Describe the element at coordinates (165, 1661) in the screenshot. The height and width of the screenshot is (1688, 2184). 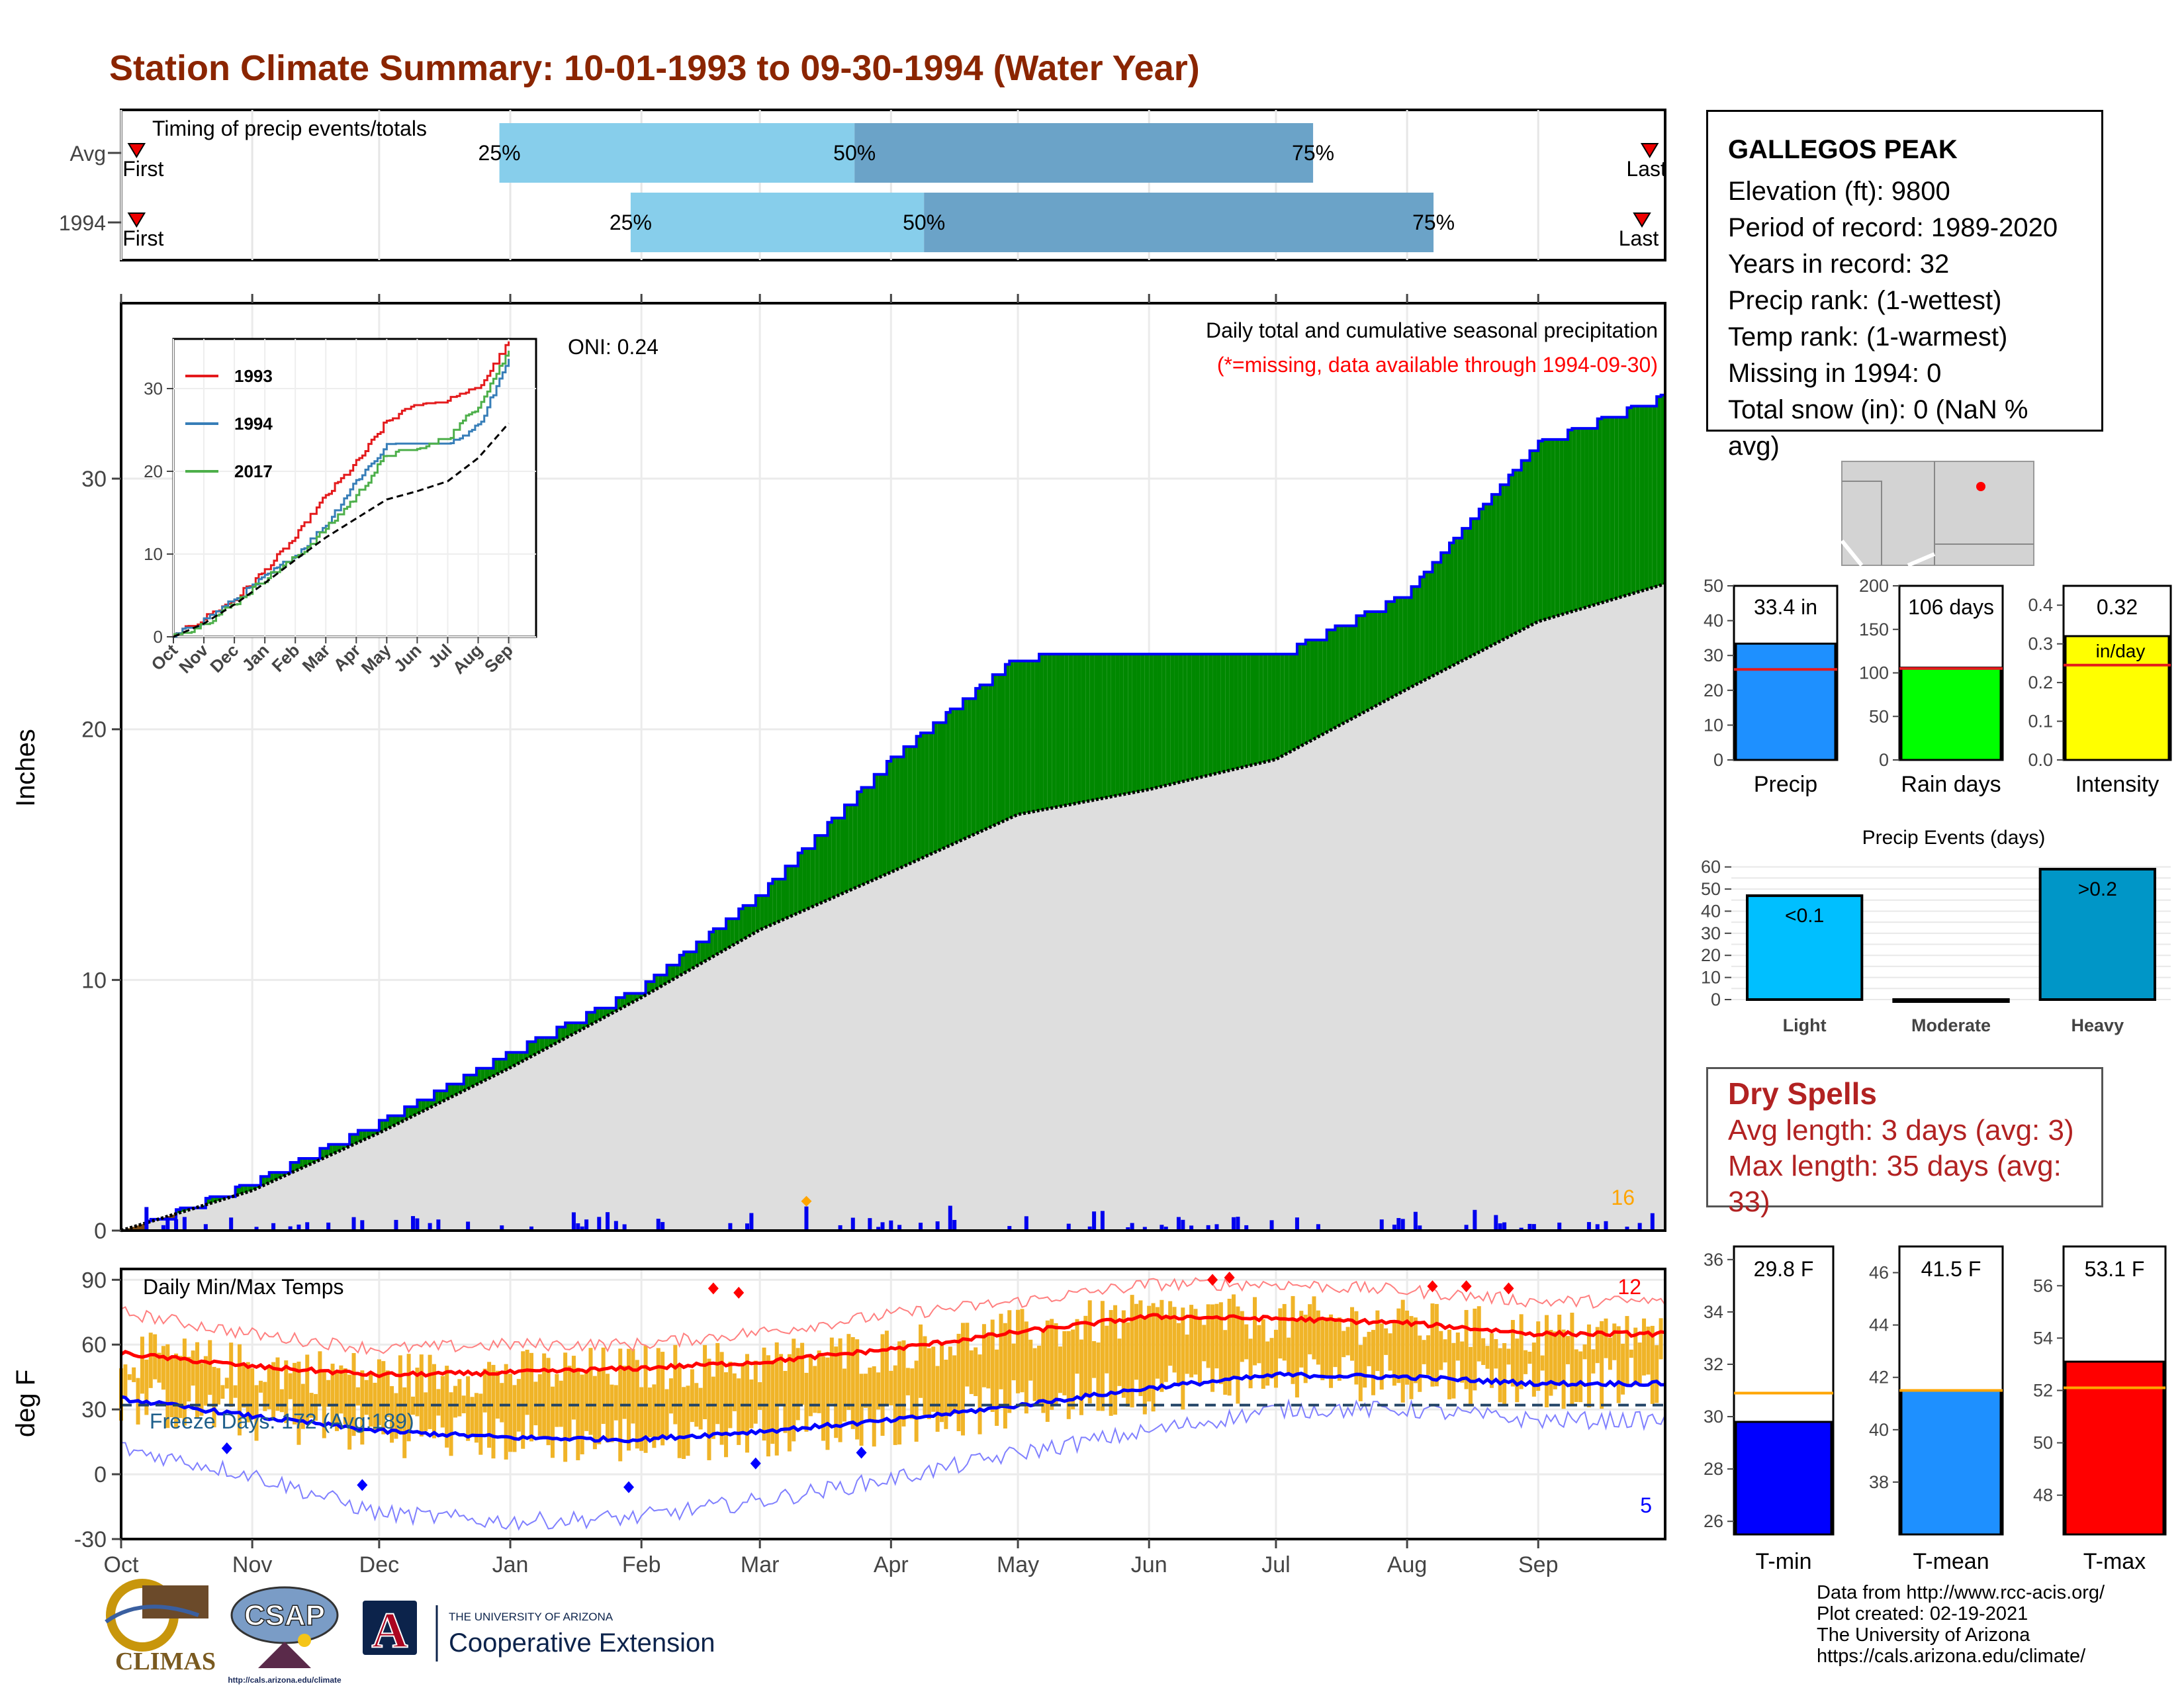
I see `climas-logo-text: CLIMAS` at that location.